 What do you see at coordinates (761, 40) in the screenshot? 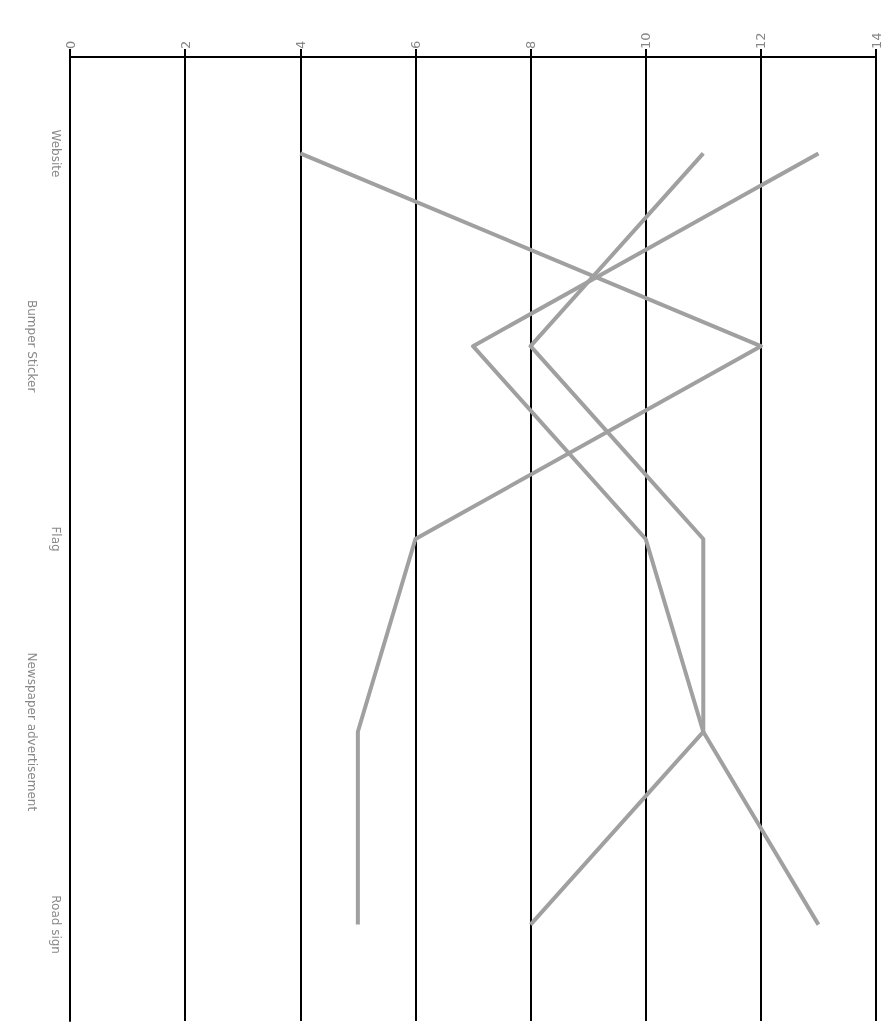
I see `x-tick-label: 12` at bounding box center [761, 40].